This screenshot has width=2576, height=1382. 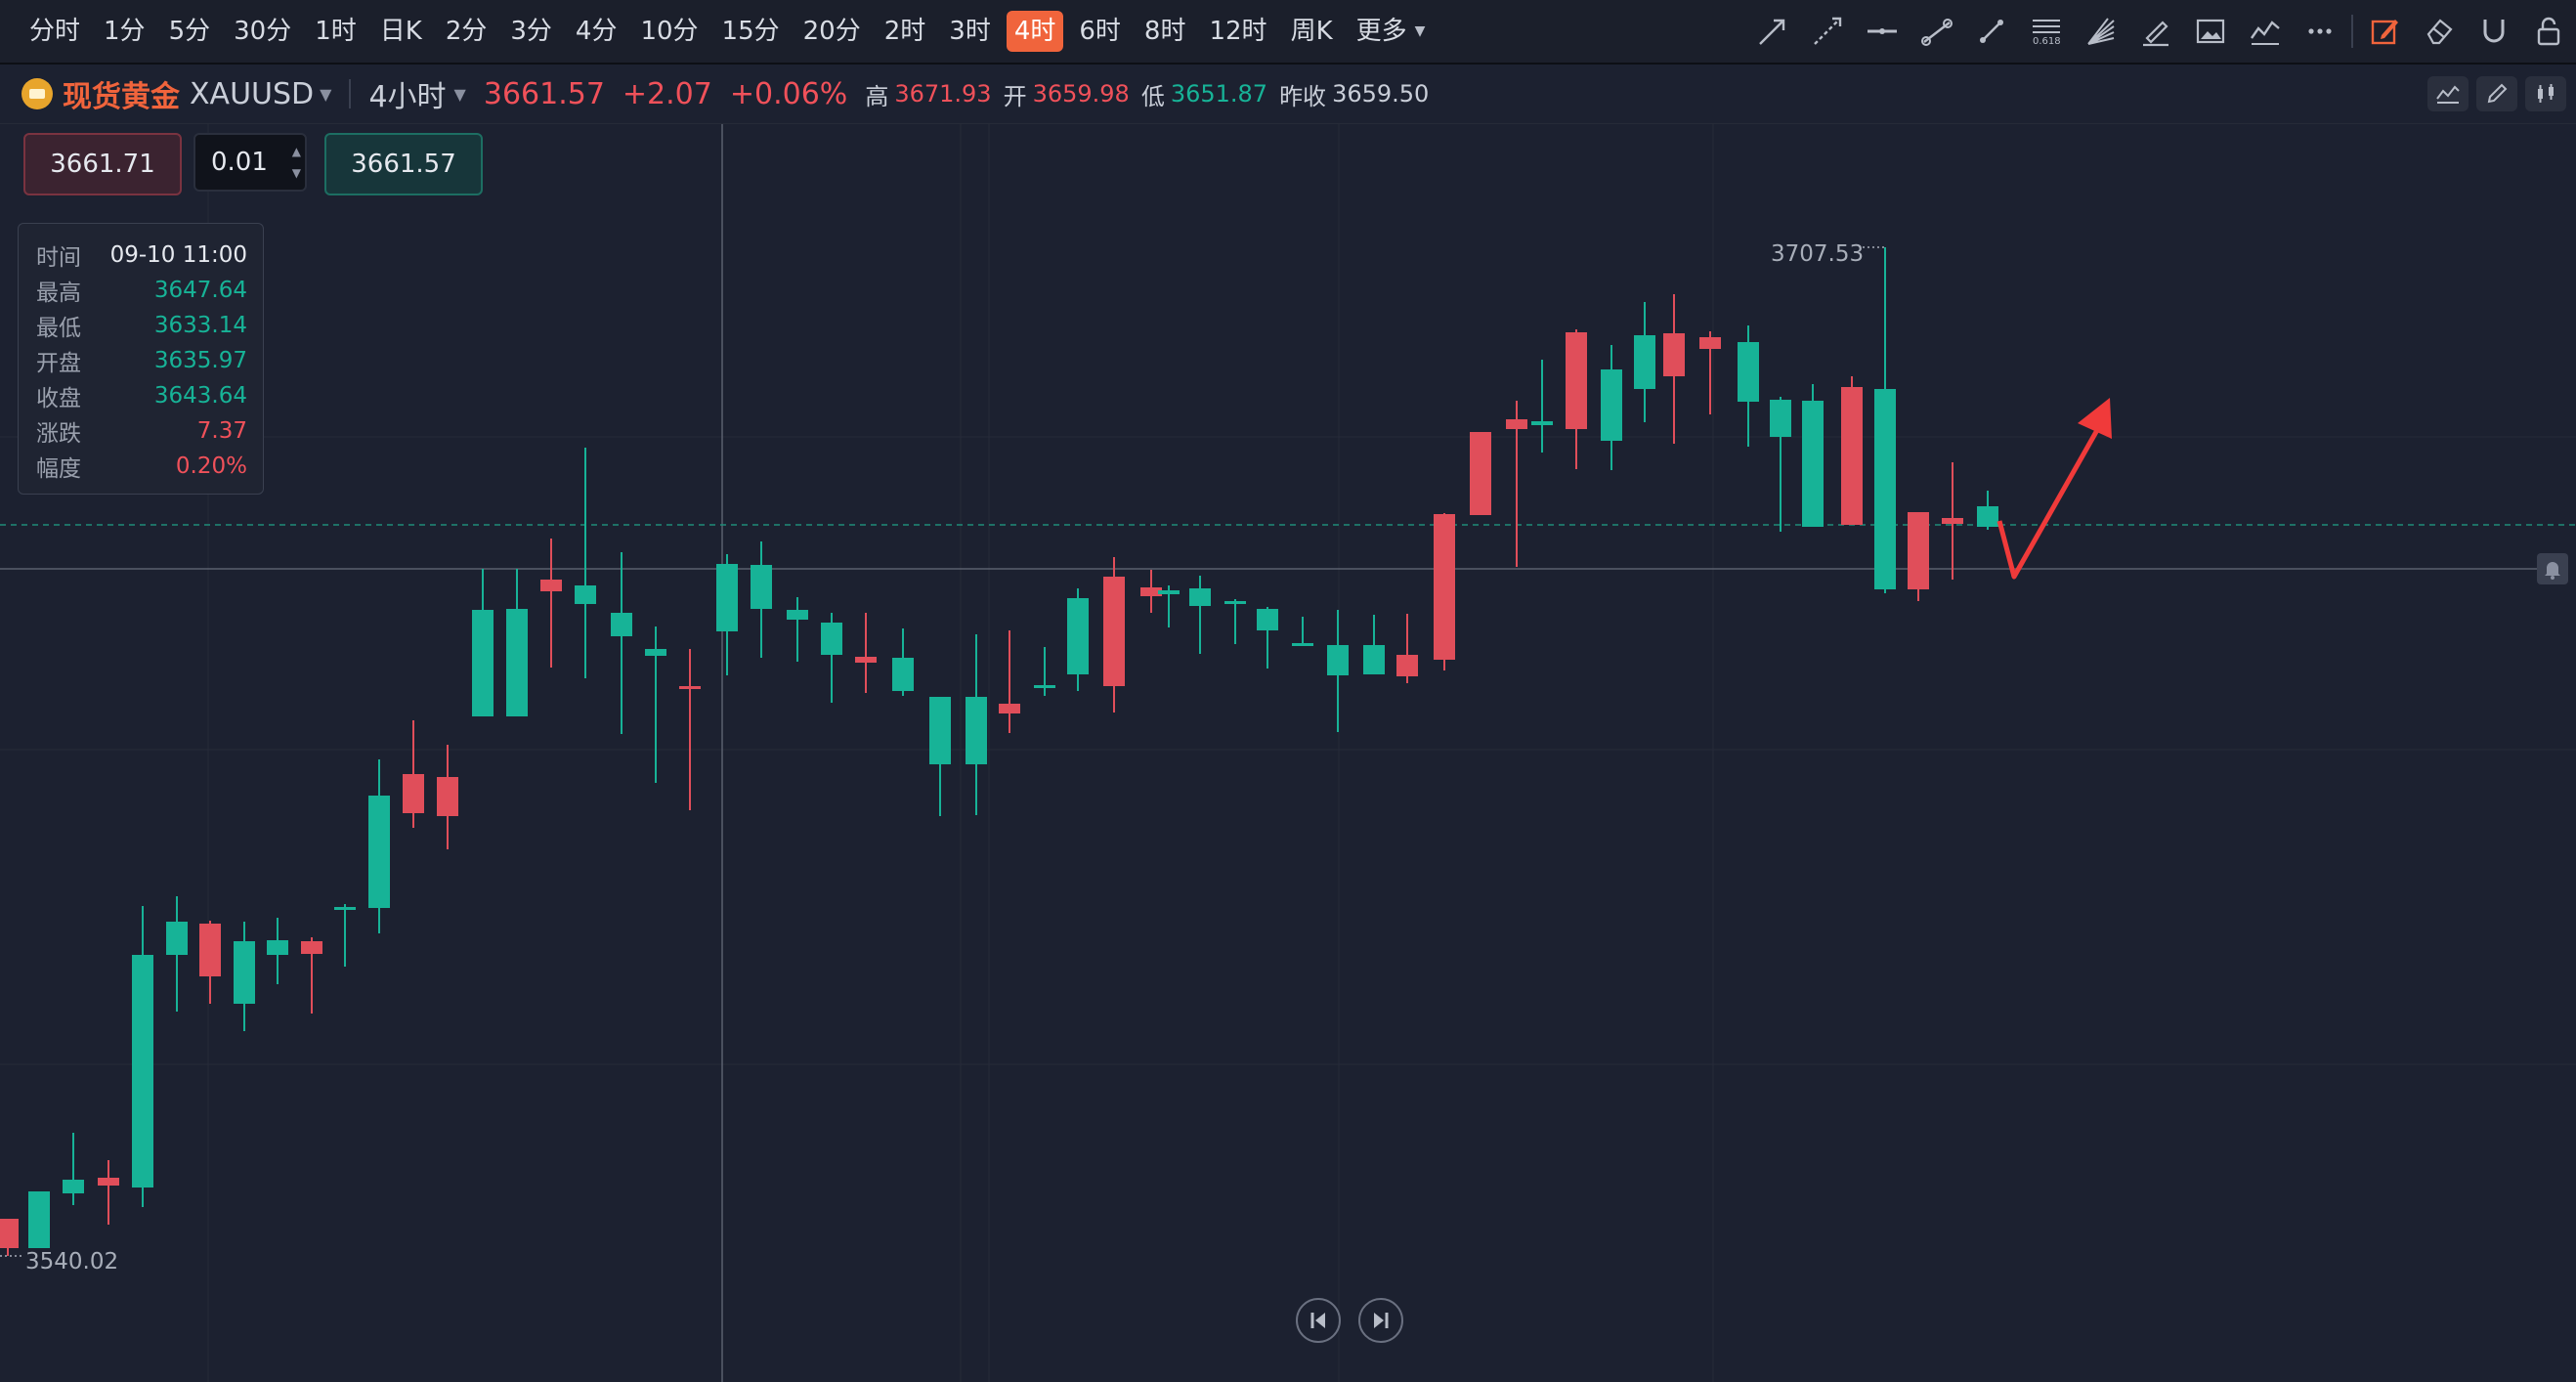 I want to click on info-key: 幅度, so click(x=59, y=469).